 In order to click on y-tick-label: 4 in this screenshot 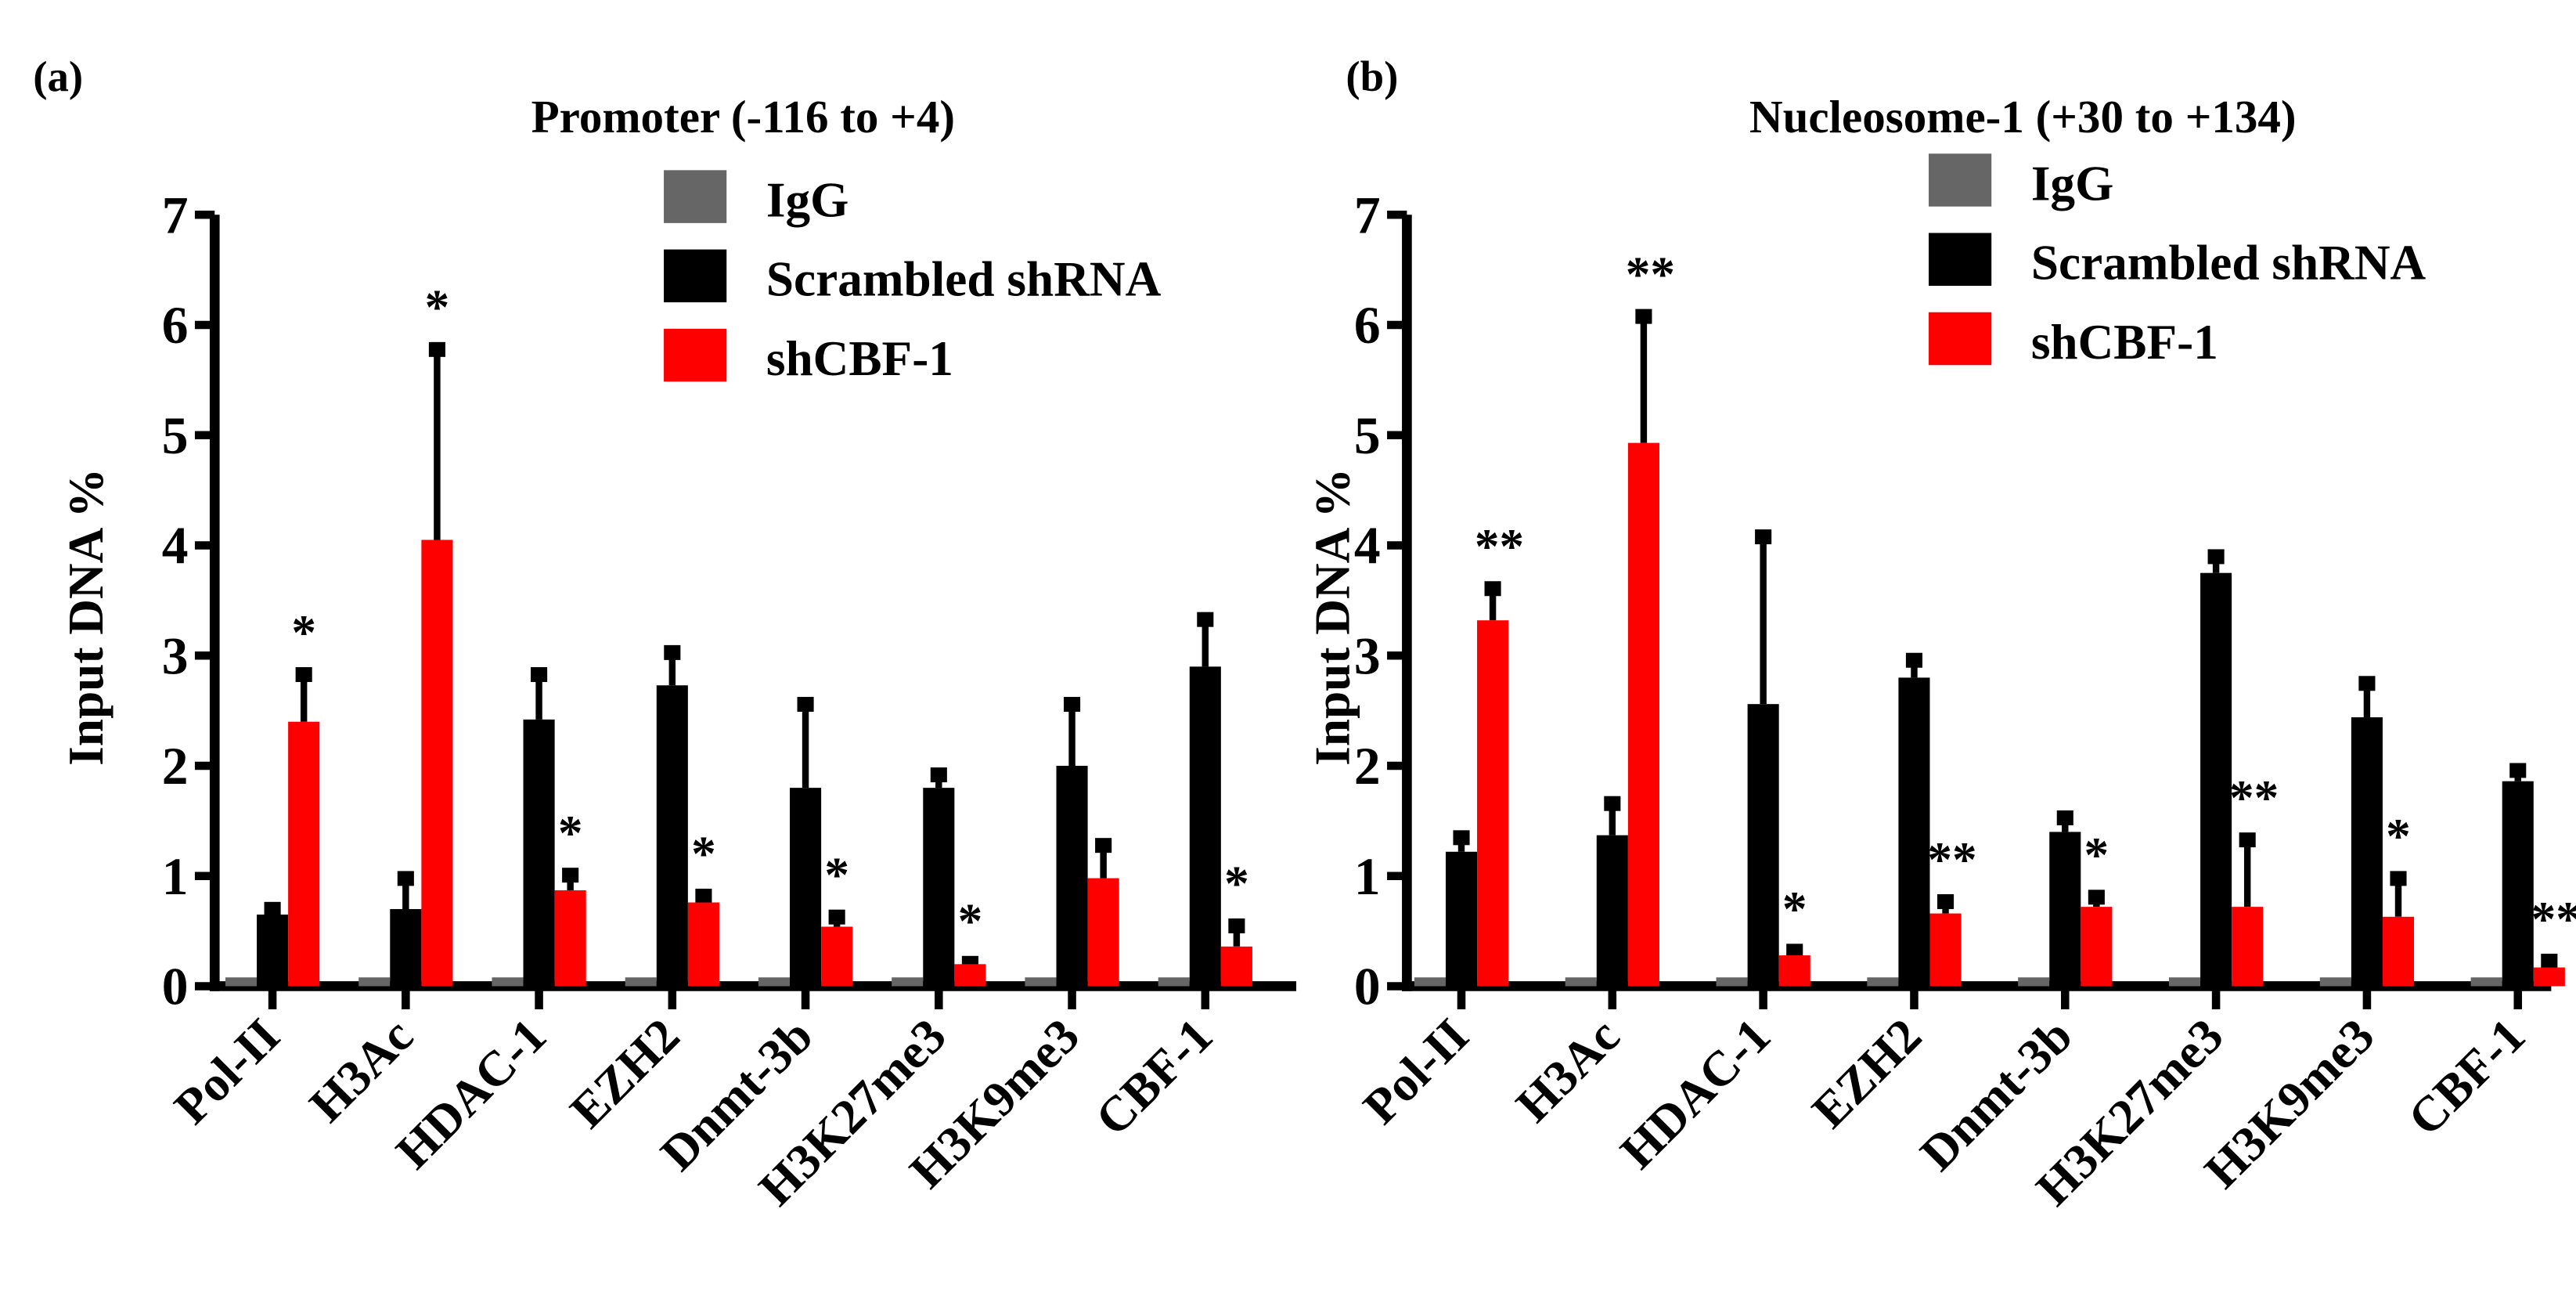, I will do `click(175, 546)`.